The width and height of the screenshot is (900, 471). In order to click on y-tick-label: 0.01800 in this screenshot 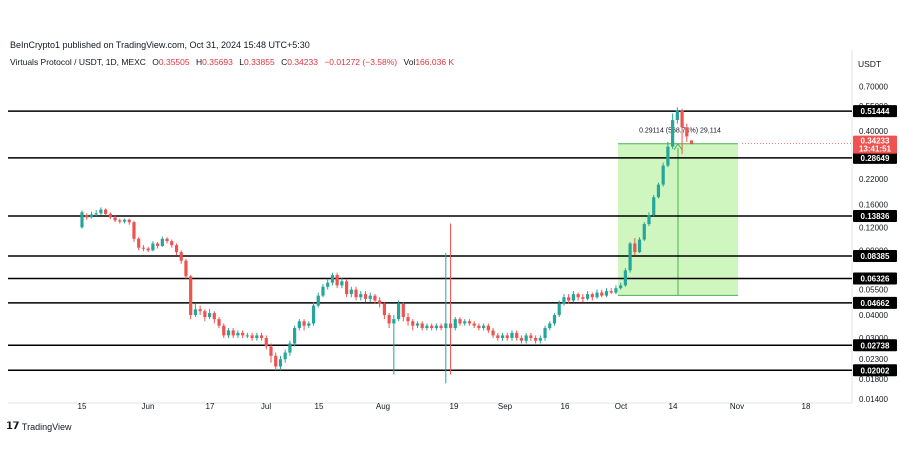, I will do `click(873, 379)`.